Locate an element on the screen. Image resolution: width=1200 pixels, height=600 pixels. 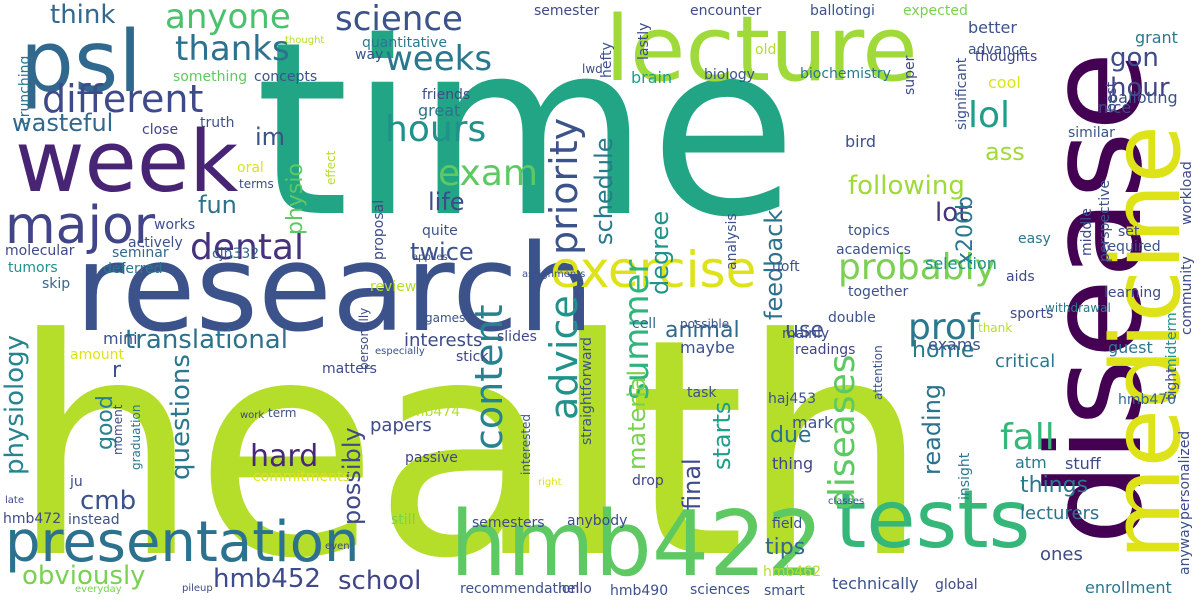
cloud-word: major is located at coordinates (80, 226).